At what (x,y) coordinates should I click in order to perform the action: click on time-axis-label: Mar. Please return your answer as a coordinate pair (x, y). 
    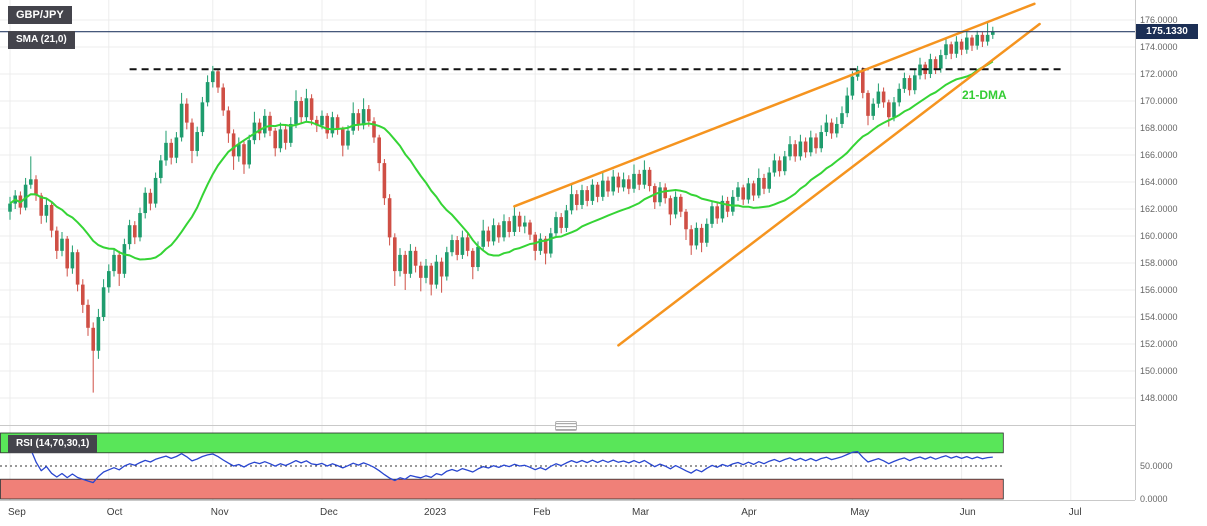
    Looking at the image, I should click on (641, 512).